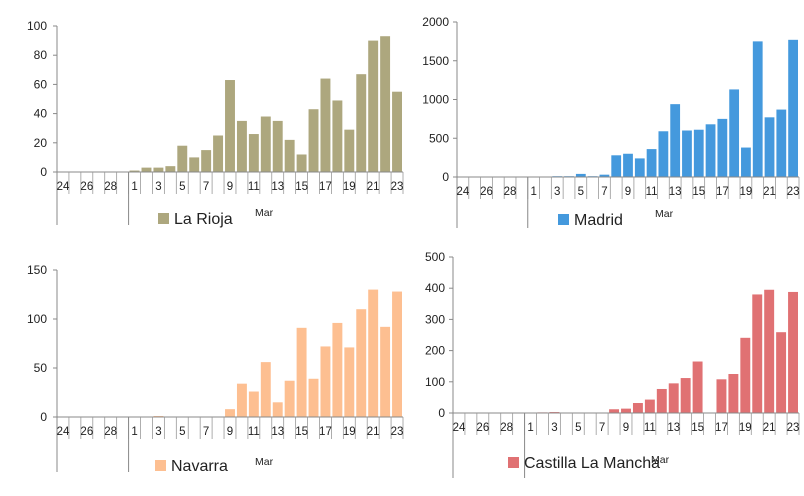 The height and width of the screenshot is (496, 804). I want to click on y-tick-label: 400, so click(435, 288).